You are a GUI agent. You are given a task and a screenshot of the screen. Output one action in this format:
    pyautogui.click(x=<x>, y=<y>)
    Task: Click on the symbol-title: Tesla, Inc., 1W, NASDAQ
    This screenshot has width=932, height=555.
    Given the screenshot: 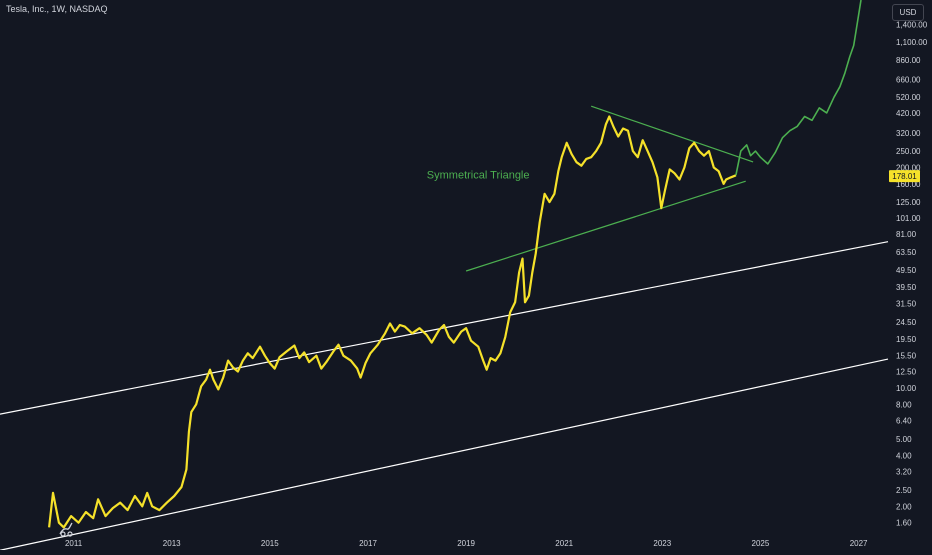 What is the action you would take?
    pyautogui.click(x=57, y=9)
    